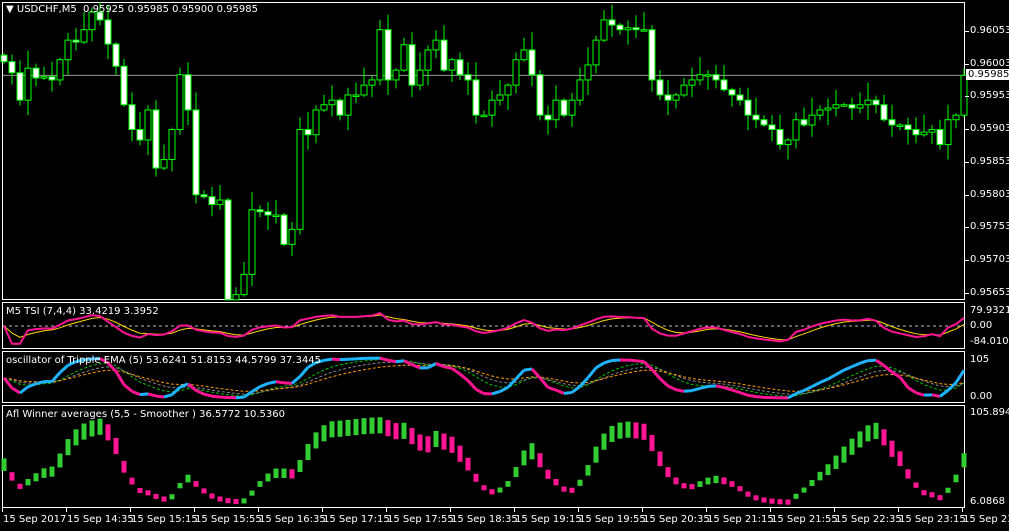  What do you see at coordinates (989, 161) in the screenshot?
I see `price-axis-label: 0.95853` at bounding box center [989, 161].